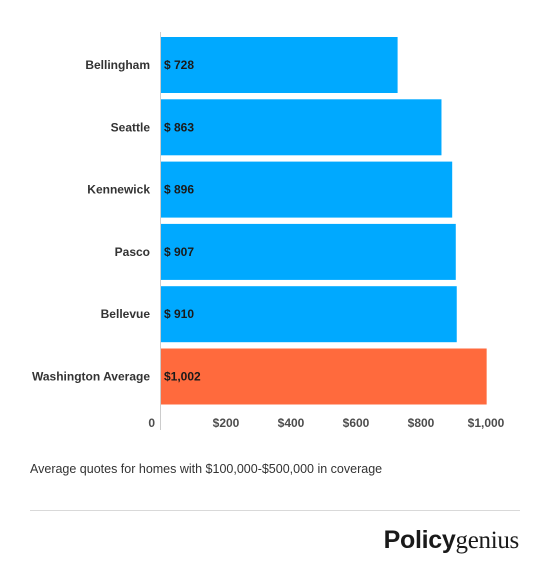 Image resolution: width=550 pixels, height=576 pixels. What do you see at coordinates (179, 127) in the screenshot?
I see `value-label-1: $ 863` at bounding box center [179, 127].